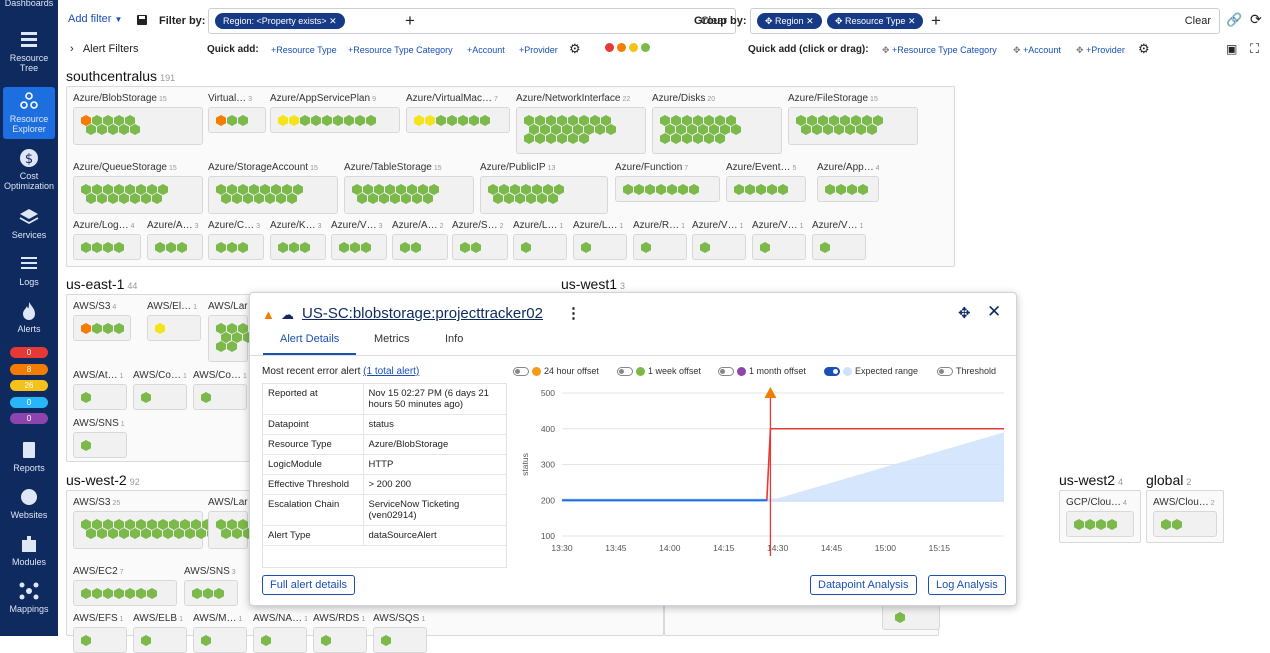 The height and width of the screenshot is (653, 1270). Describe the element at coordinates (966, 371) in the screenshot. I see `legend-threshold: Threshold` at that location.